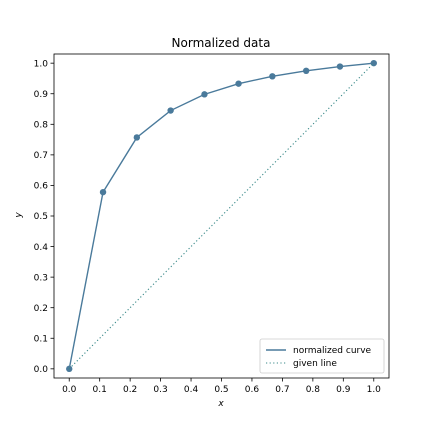  I want to click on x-tick-label: 0.3, so click(160, 390).